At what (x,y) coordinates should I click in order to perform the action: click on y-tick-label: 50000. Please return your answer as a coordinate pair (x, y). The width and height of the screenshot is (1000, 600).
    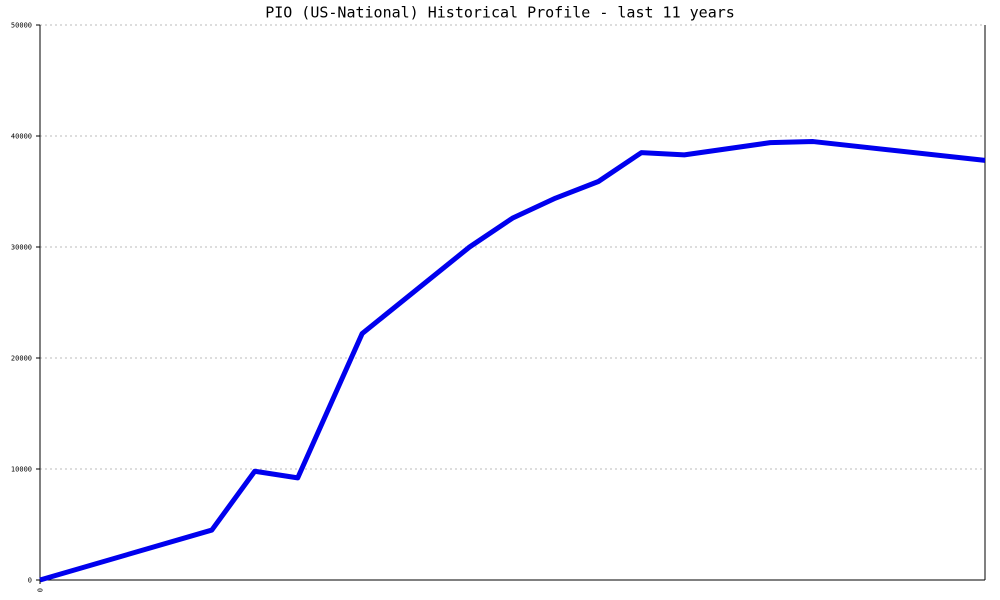
    Looking at the image, I should click on (21, 26).